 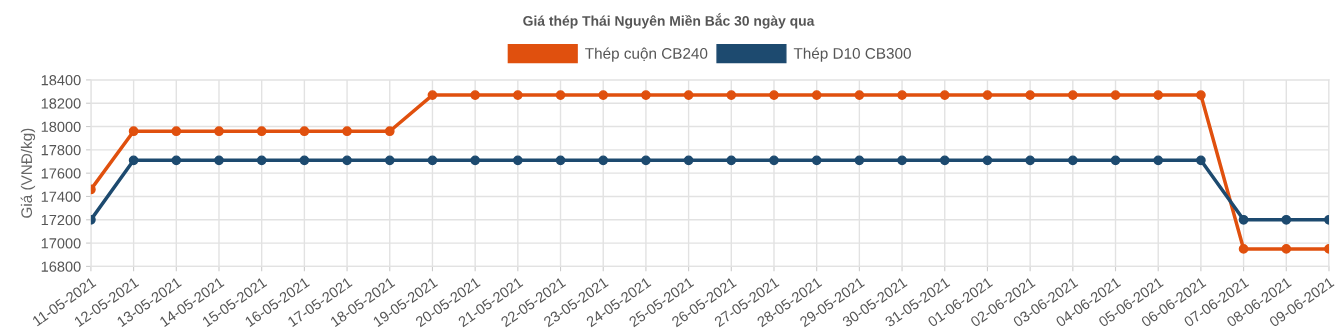 What do you see at coordinates (61, 220) in the screenshot?
I see `y-tick-label: 17200` at bounding box center [61, 220].